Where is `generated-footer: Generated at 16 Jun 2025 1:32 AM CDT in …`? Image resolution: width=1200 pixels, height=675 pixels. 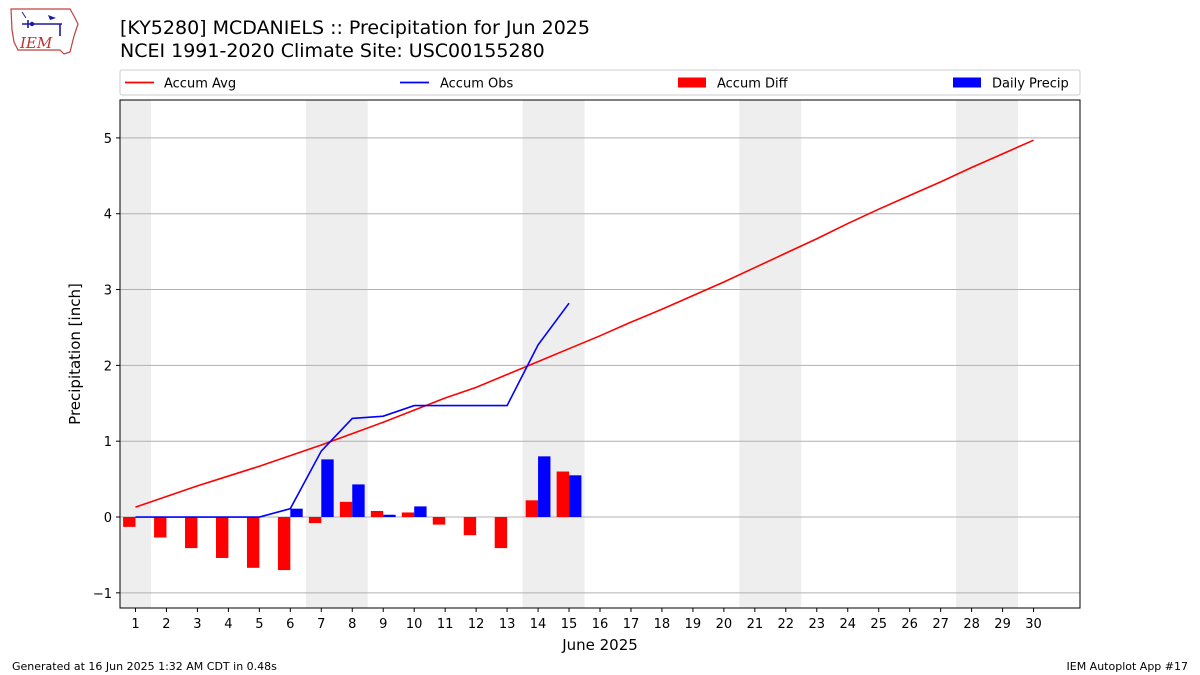 generated-footer: Generated at 16 Jun 2025 1:32 AM CDT in … is located at coordinates (144, 666).